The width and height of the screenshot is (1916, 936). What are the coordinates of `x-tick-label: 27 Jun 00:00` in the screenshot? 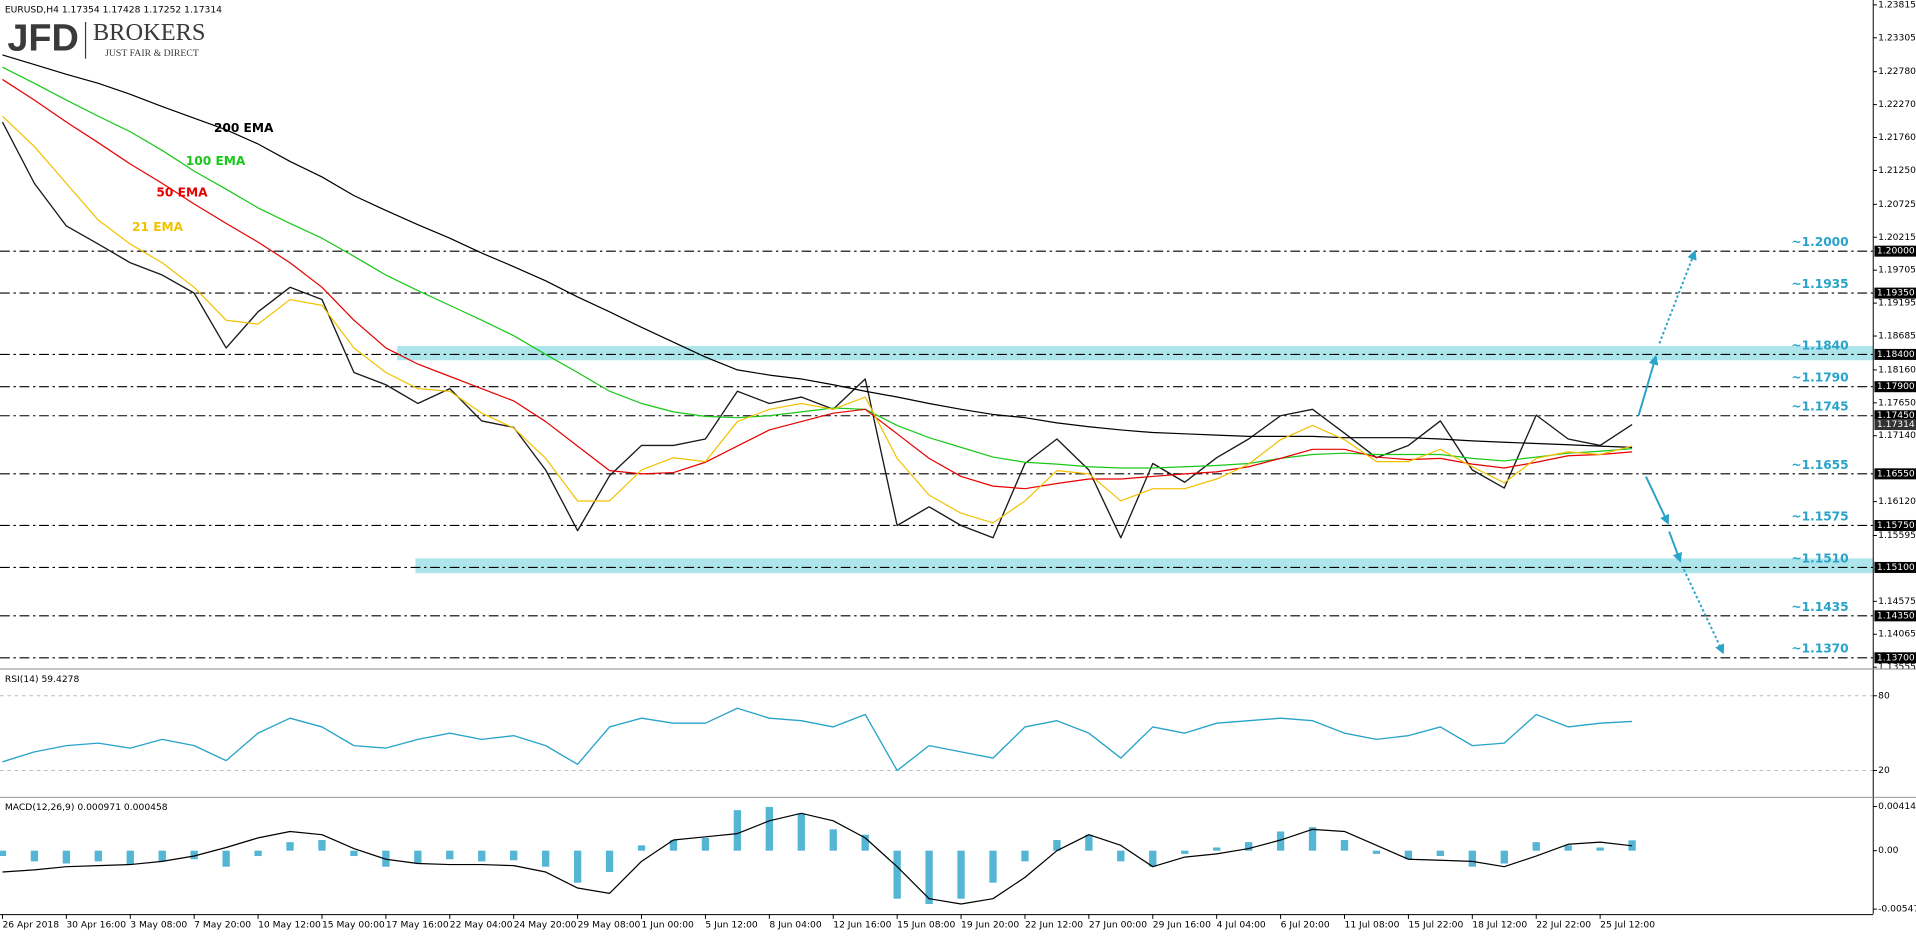 It's located at (1118, 925).